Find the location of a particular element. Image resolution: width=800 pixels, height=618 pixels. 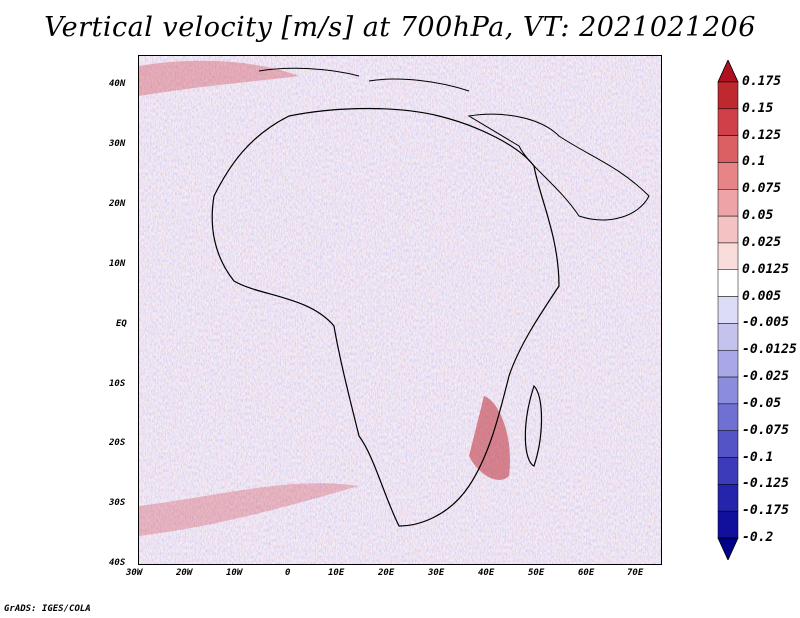

colorbar-tick-label: 0.1 is located at coordinates (754, 162).